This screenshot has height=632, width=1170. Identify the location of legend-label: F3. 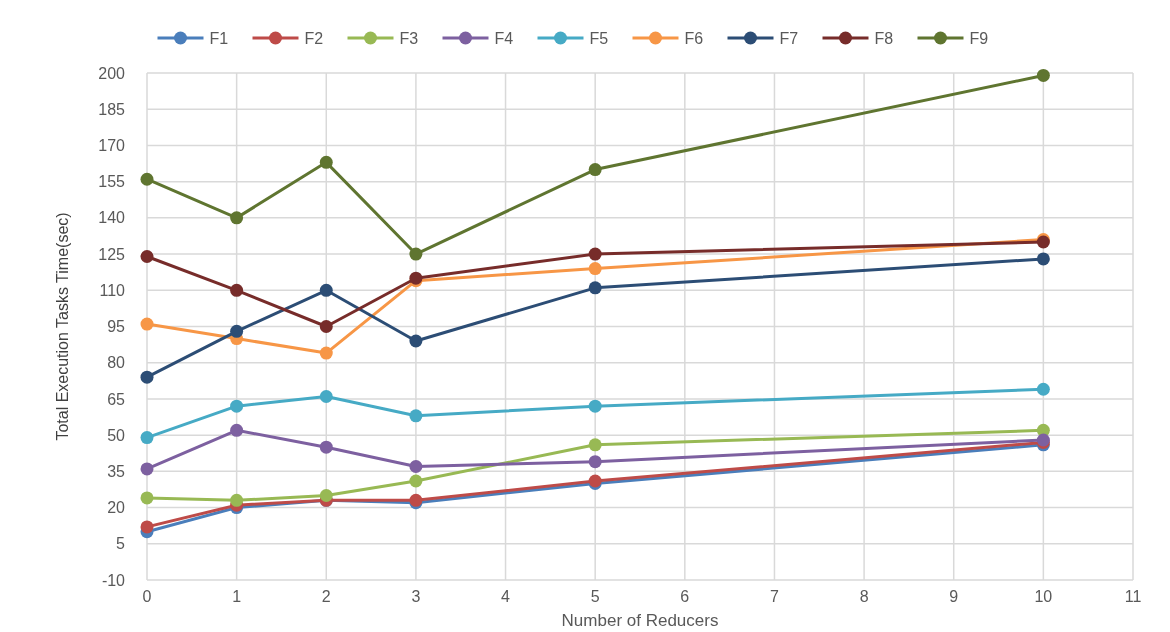
(409, 38).